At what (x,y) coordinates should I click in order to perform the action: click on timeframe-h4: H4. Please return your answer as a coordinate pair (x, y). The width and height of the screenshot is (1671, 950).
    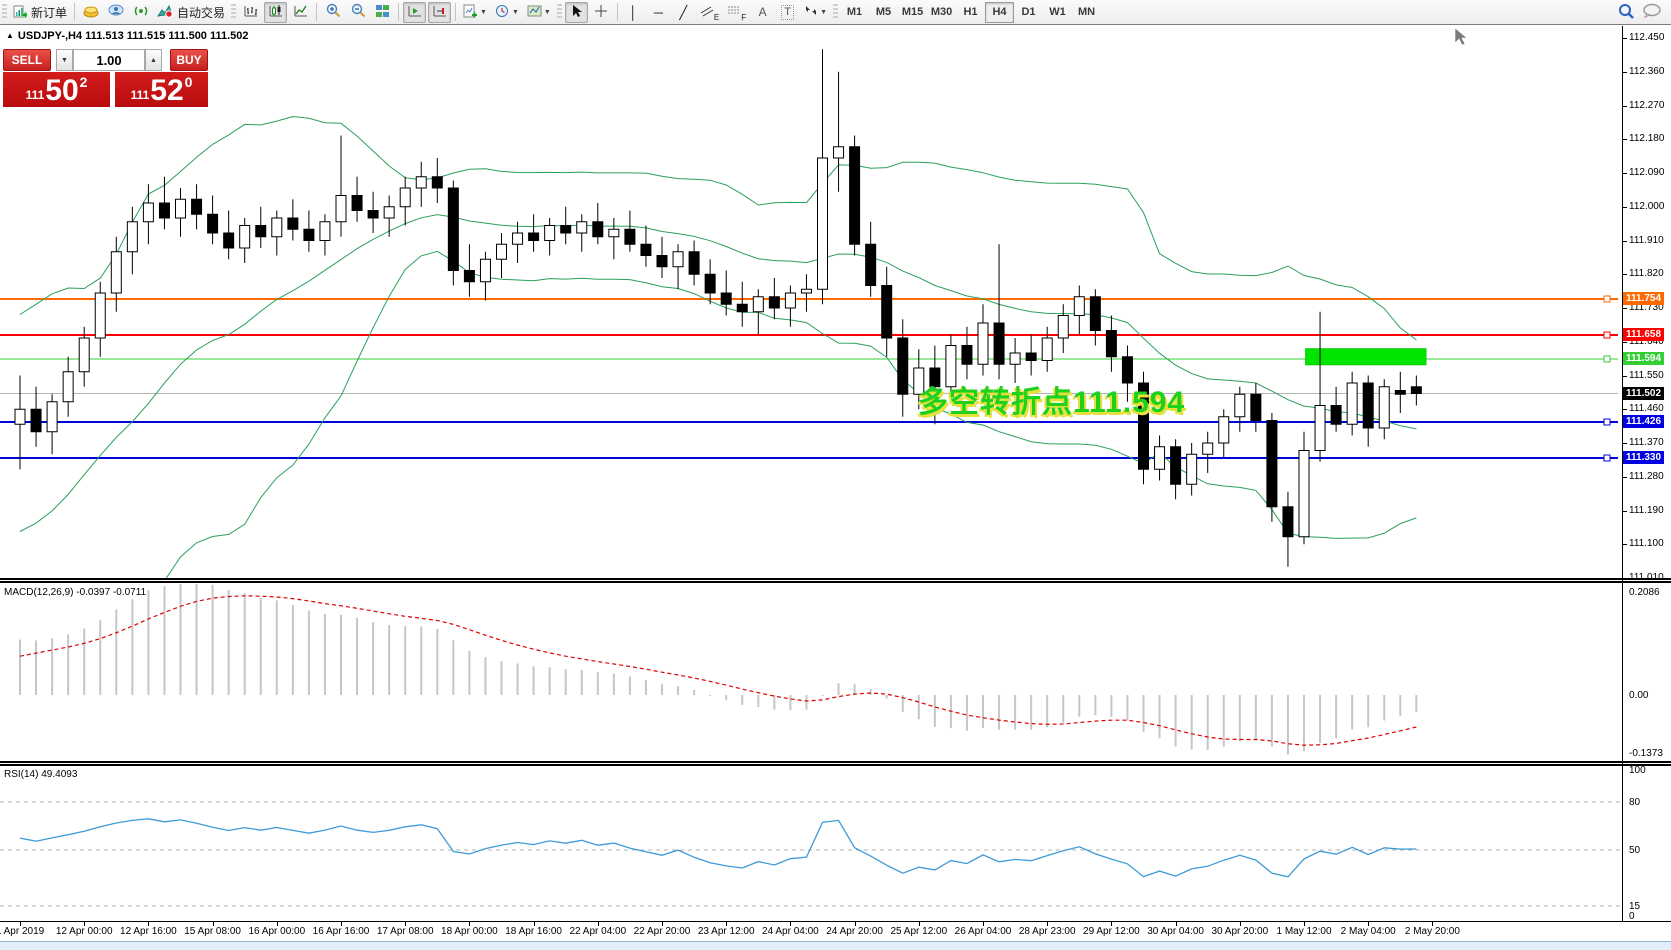
    Looking at the image, I should click on (1000, 12).